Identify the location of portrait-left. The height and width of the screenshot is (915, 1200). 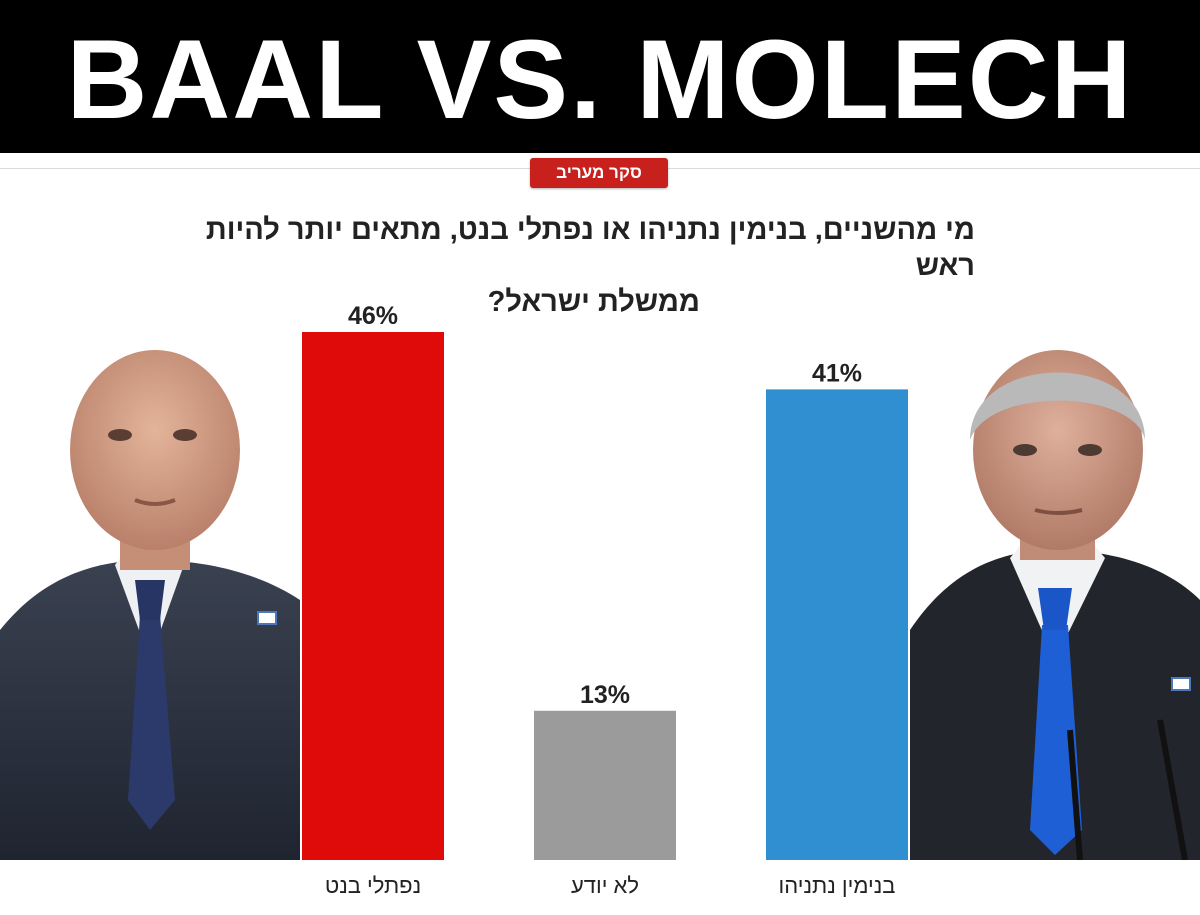
(150, 595).